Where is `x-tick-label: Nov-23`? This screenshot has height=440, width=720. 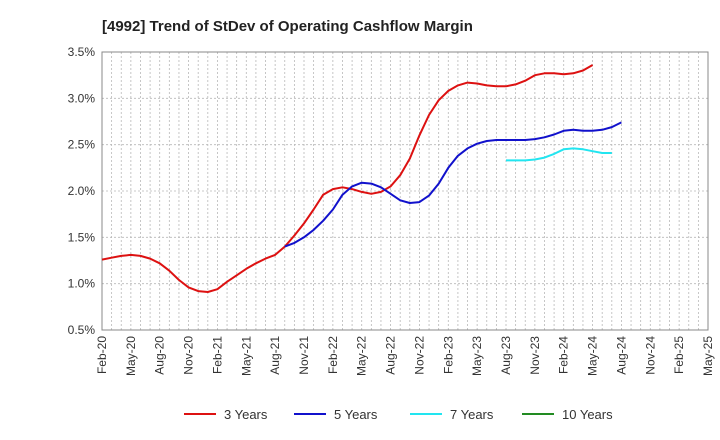
x-tick-label: Nov-23 is located at coordinates (535, 355).